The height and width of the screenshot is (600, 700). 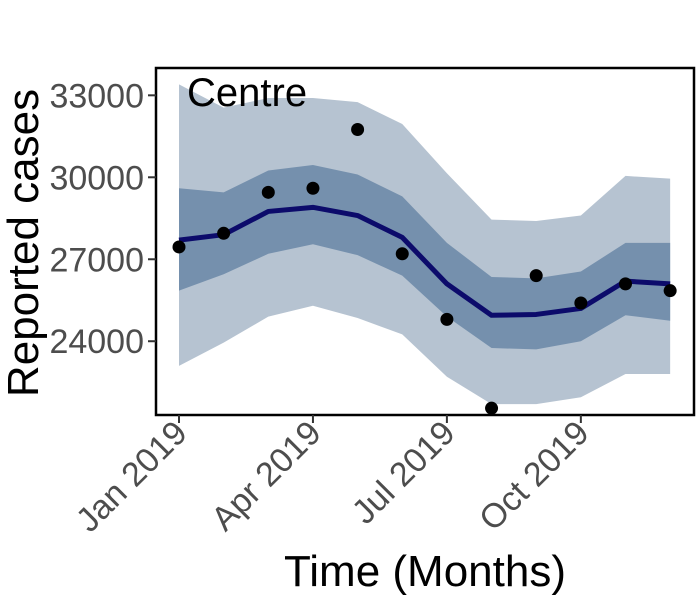 What do you see at coordinates (96, 178) in the screenshot?
I see `y-tick-label: 30000` at bounding box center [96, 178].